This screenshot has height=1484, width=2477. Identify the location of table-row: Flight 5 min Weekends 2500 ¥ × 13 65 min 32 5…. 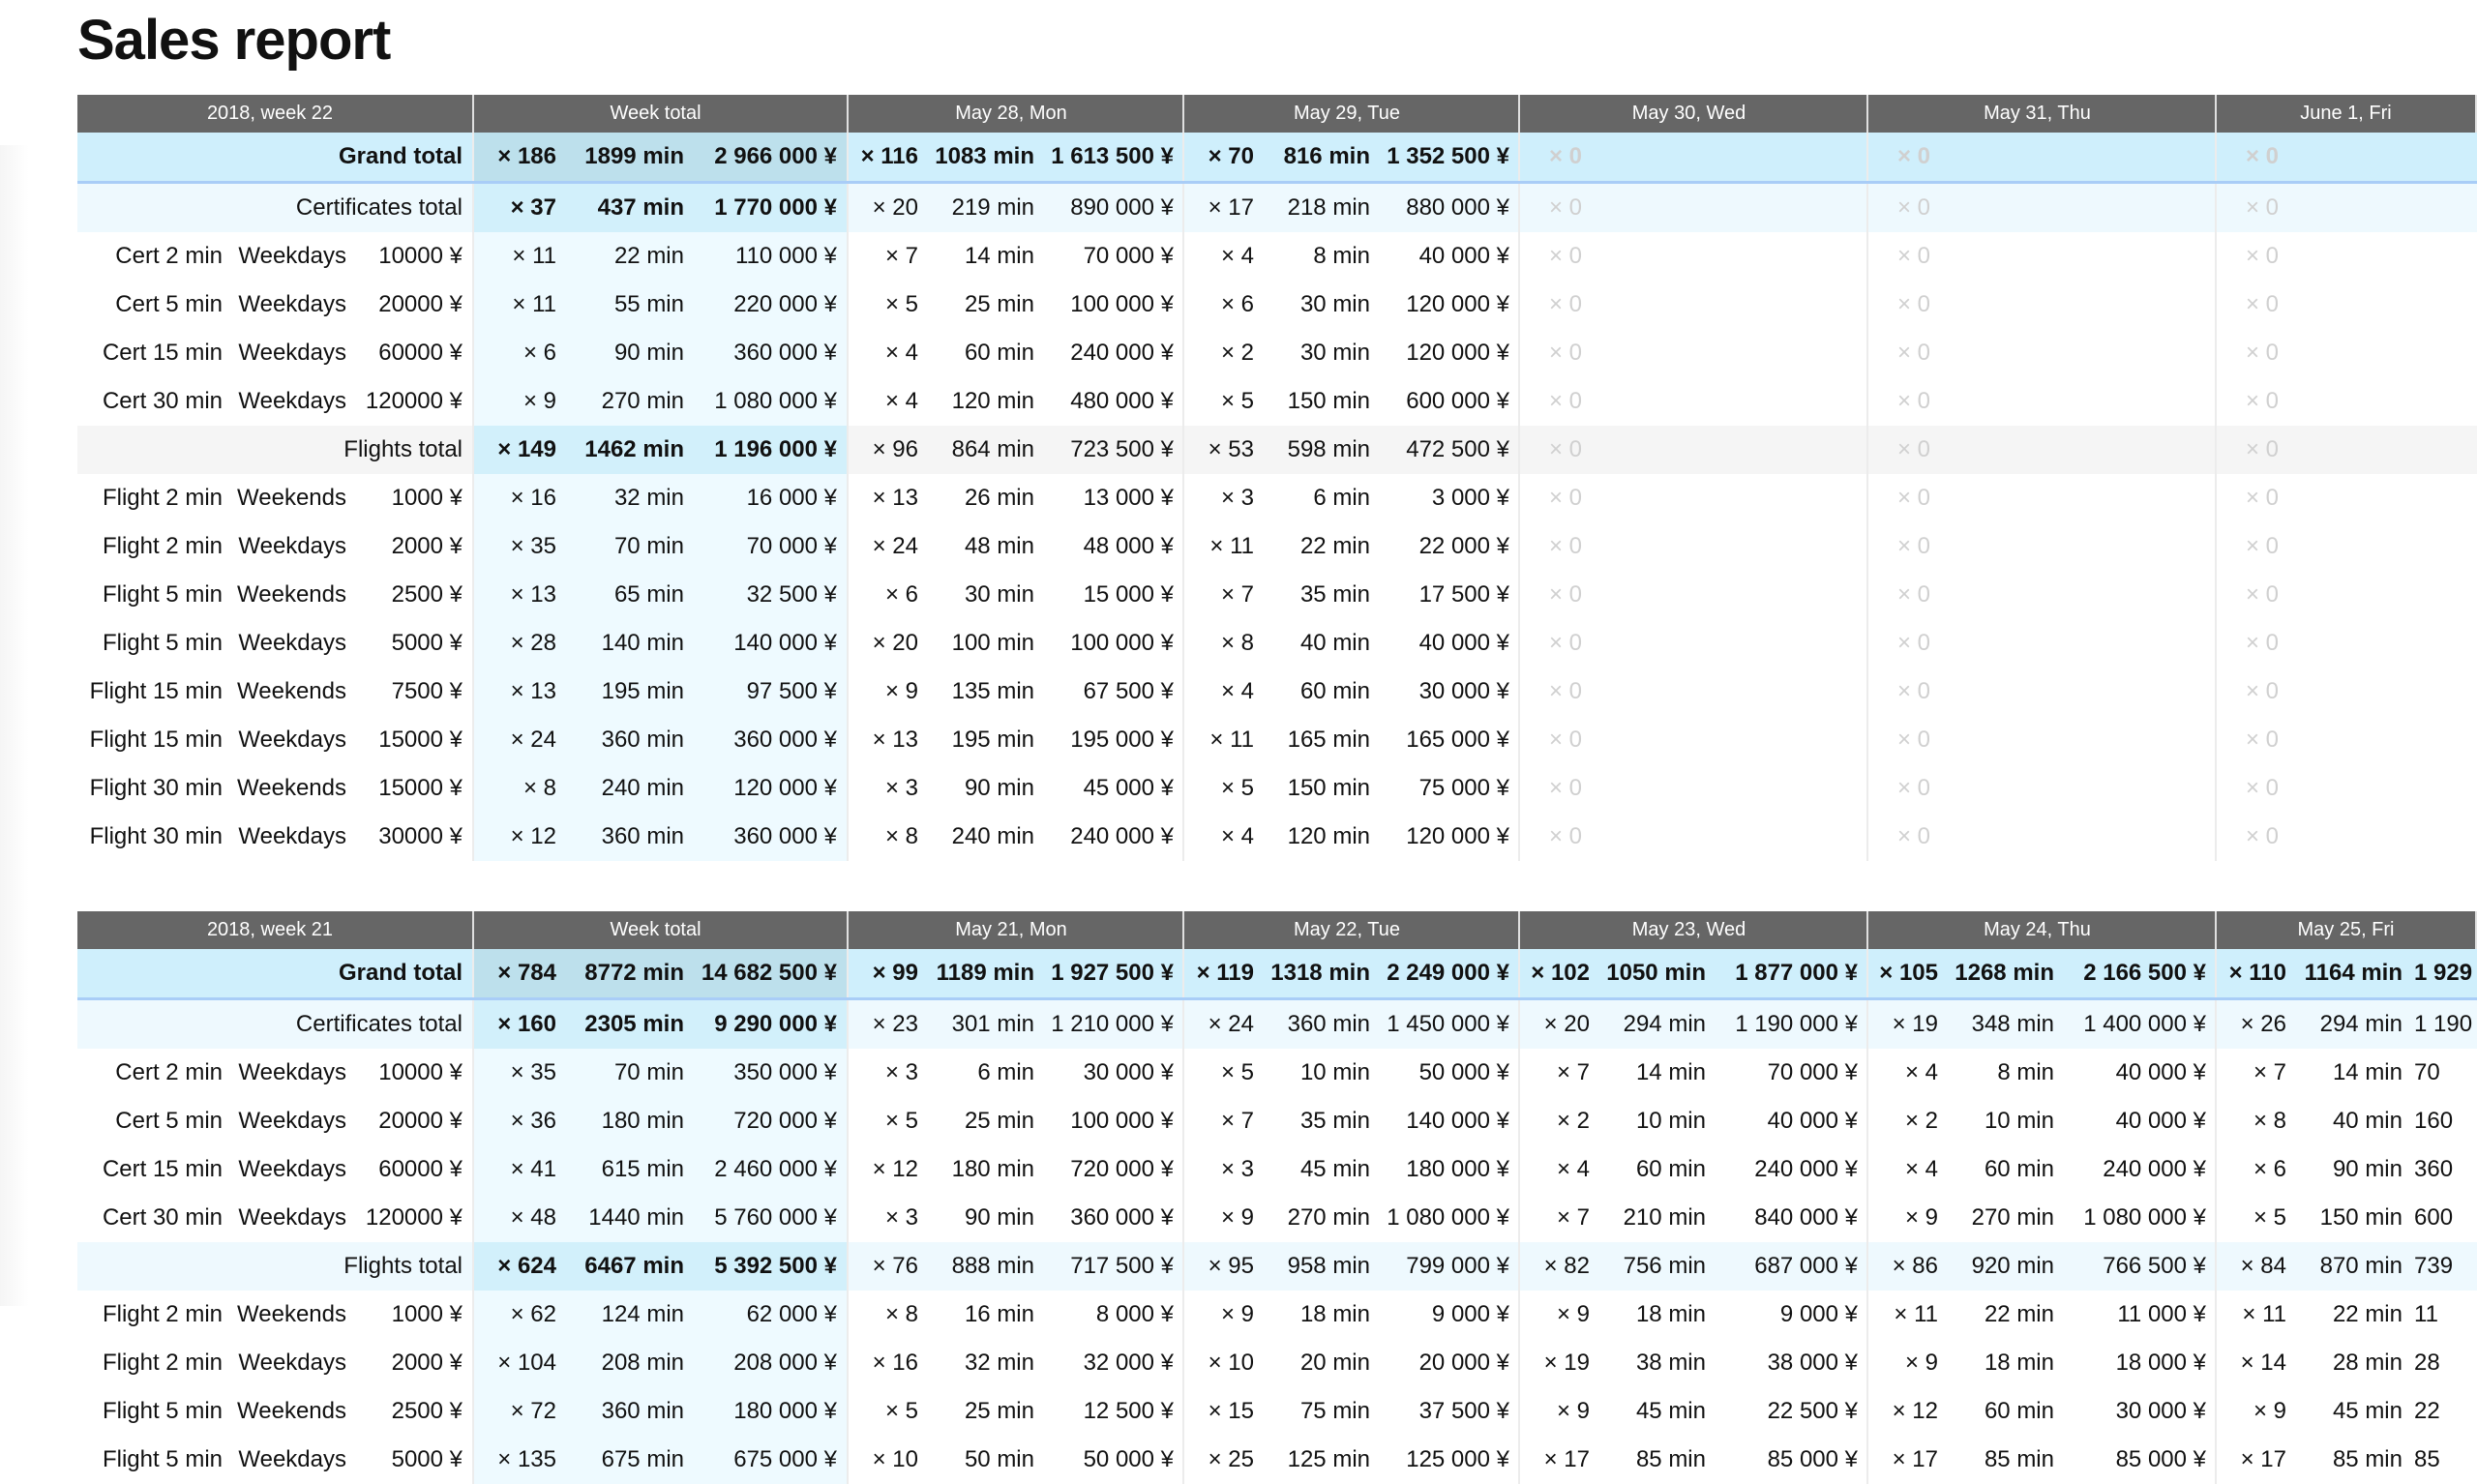
(1277, 595).